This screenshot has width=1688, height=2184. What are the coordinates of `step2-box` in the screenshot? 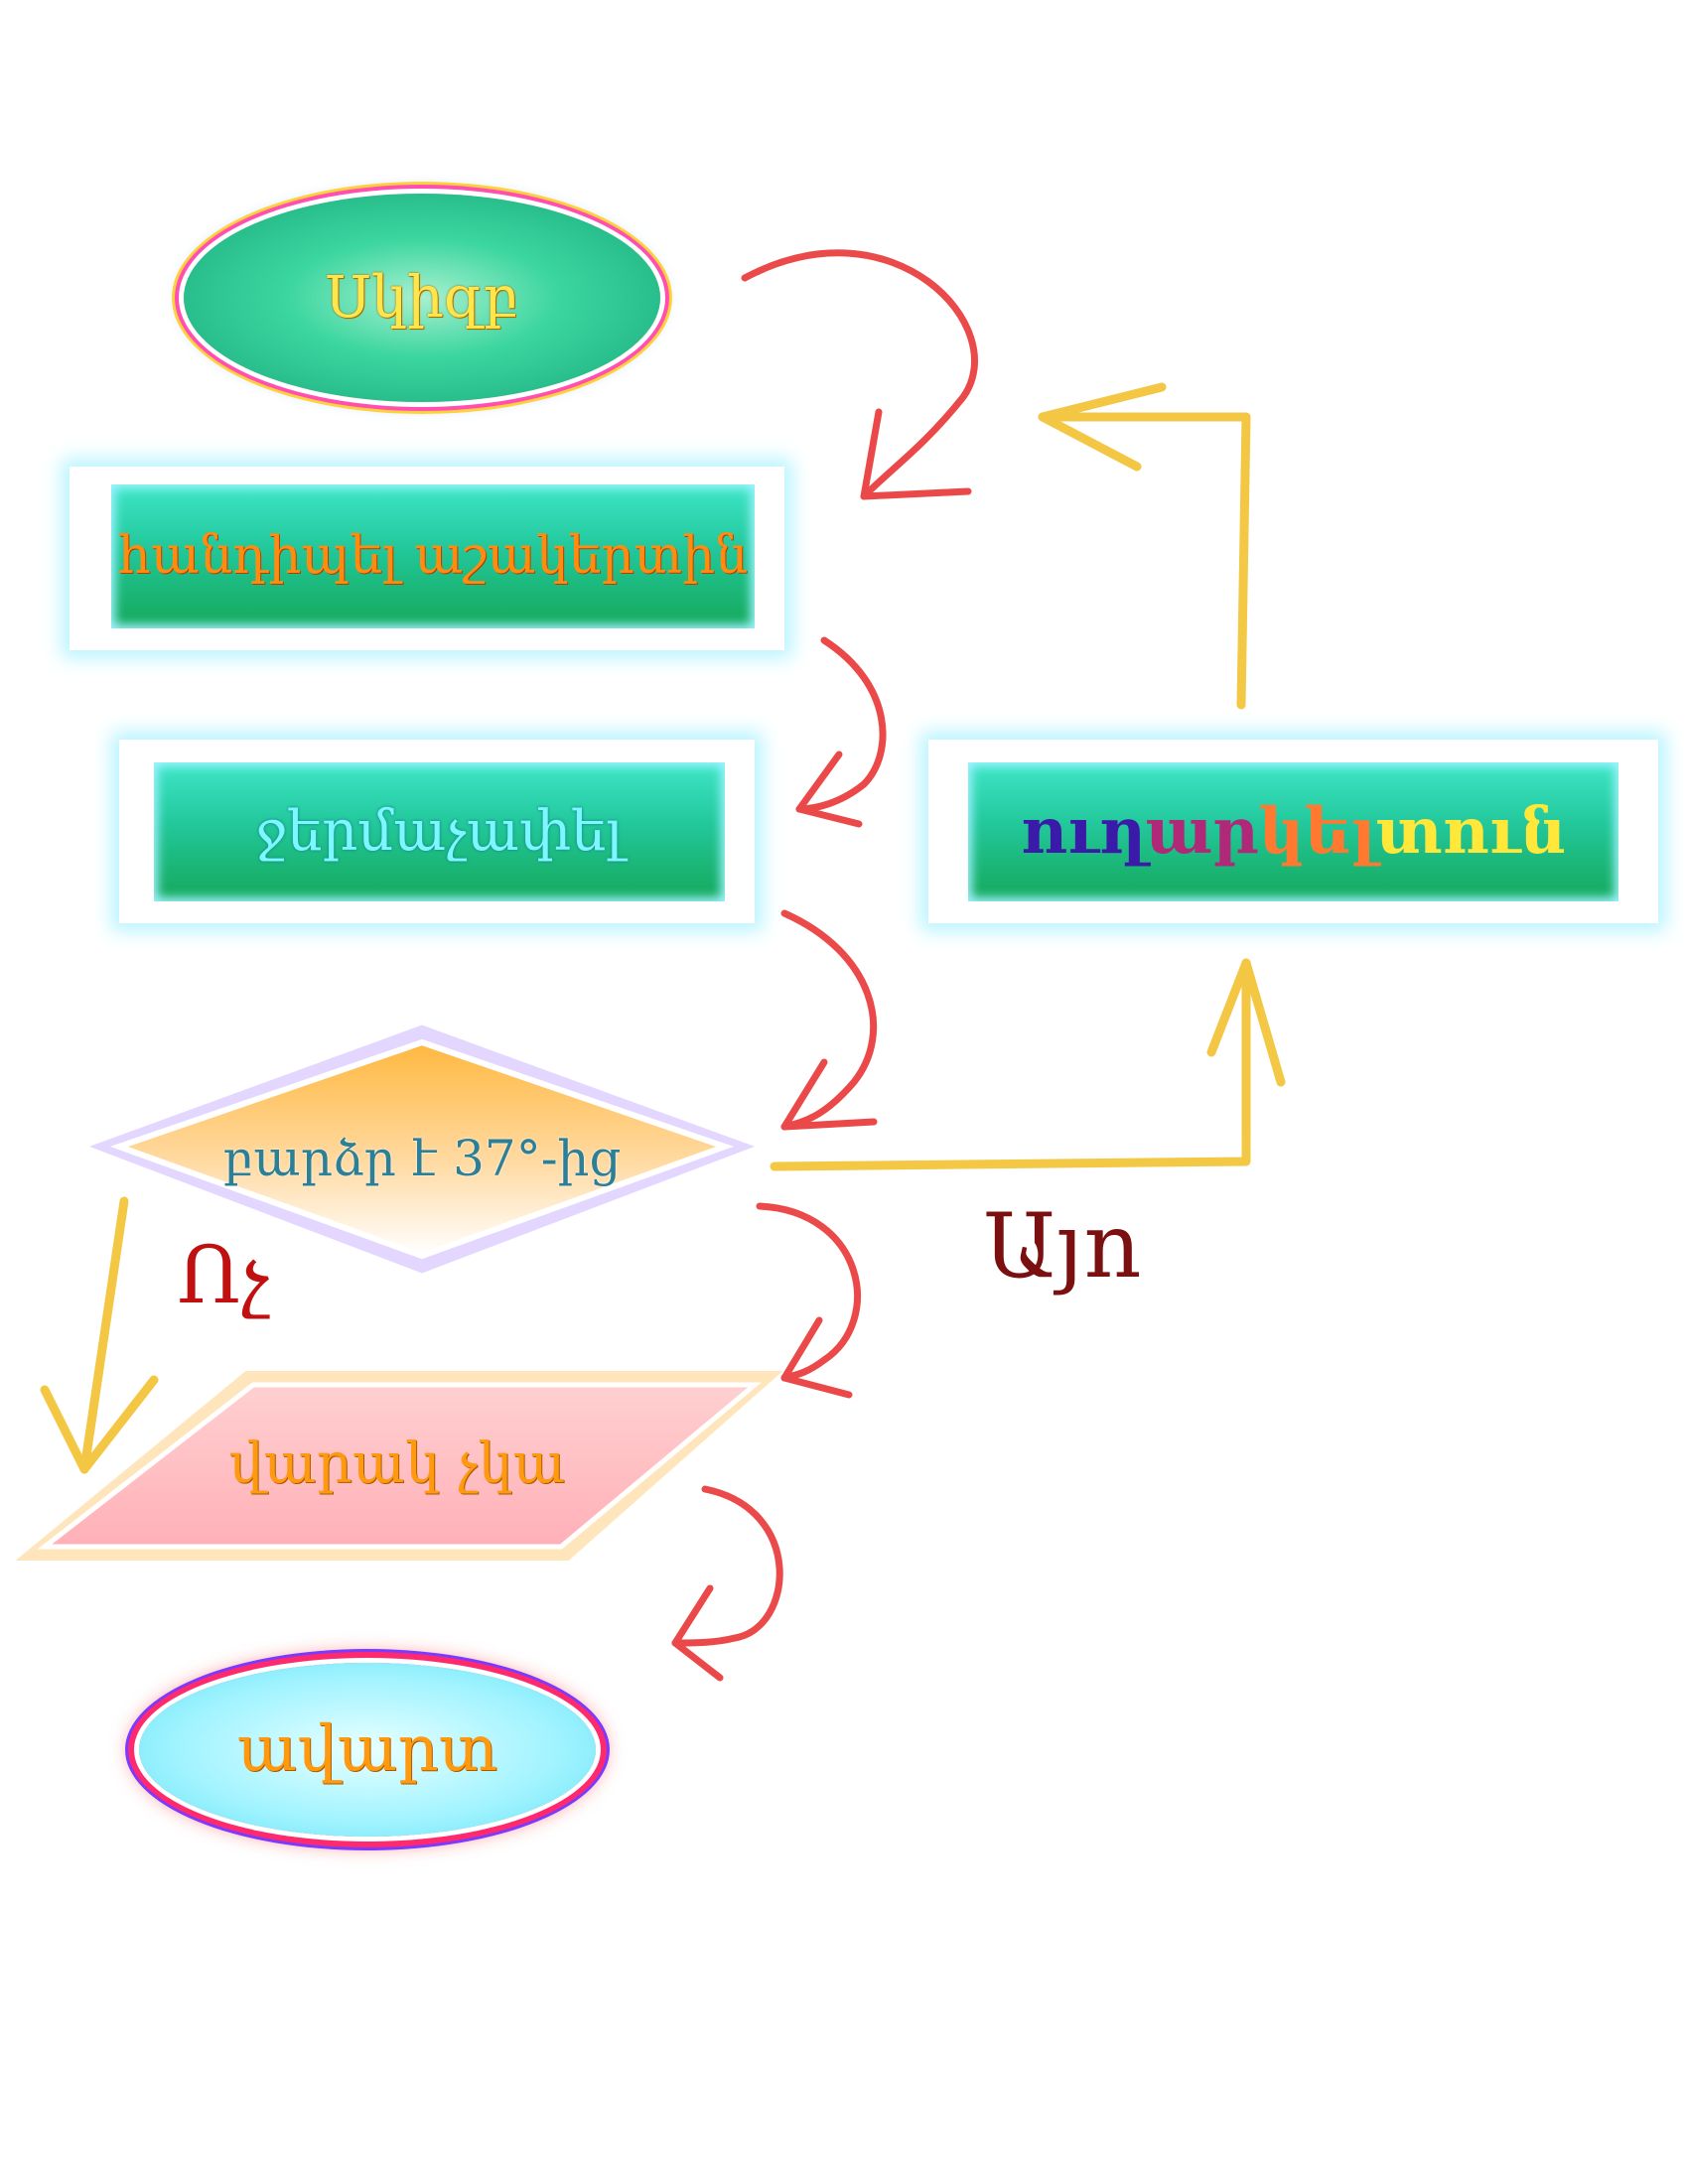 It's located at (439, 831).